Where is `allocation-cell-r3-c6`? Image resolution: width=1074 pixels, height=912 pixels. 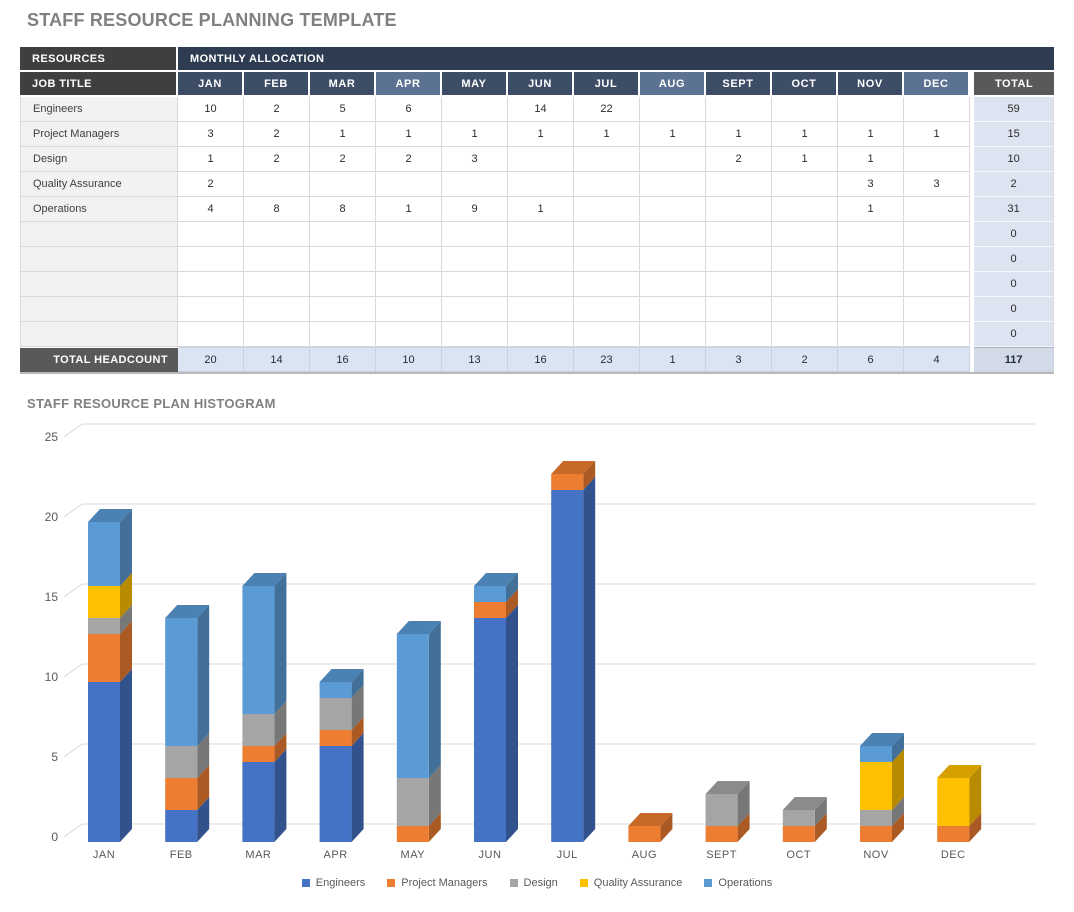
allocation-cell-r3-c6 is located at coordinates (607, 184).